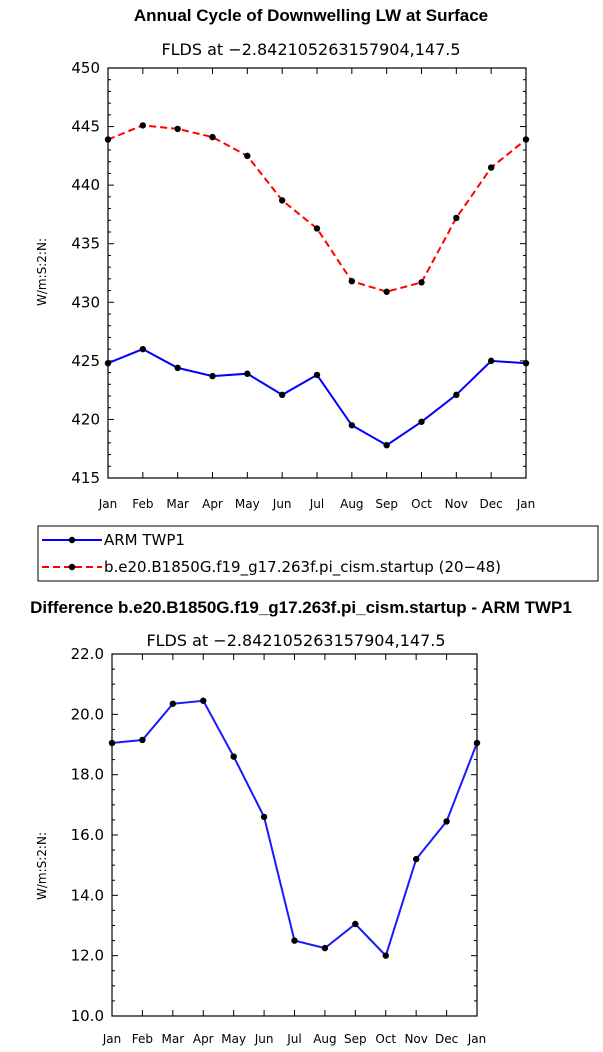 Image resolution: width=603 pixels, height=1052 pixels. I want to click on chart2-subtitle: FLDS at −2.842105263157904,147.5, so click(295, 640).